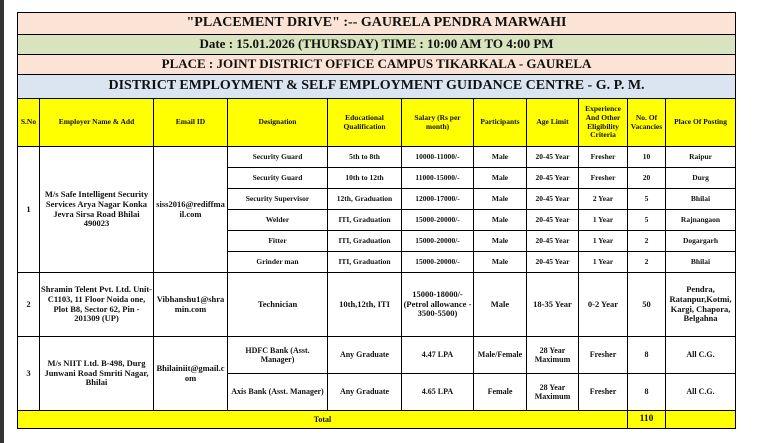  Describe the element at coordinates (437, 178) in the screenshot. I see `cell-salary: 11000-15000/-` at that location.